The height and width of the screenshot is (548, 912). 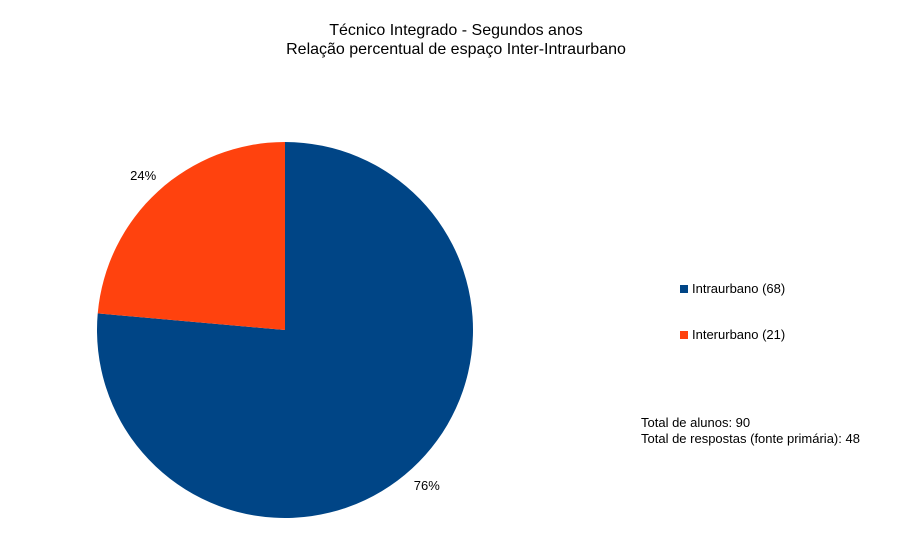 I want to click on chart-title: Técnico Integrado - Segundos anos, so click(x=456, y=30).